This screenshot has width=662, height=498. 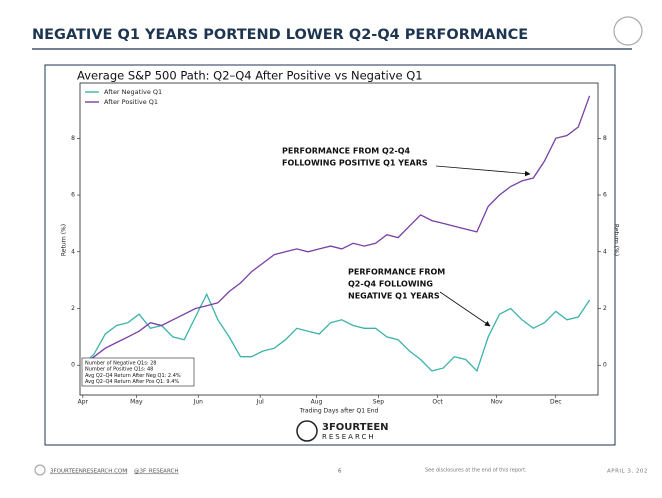 What do you see at coordinates (73, 308) in the screenshot?
I see `y-tick-label: 2` at bounding box center [73, 308].